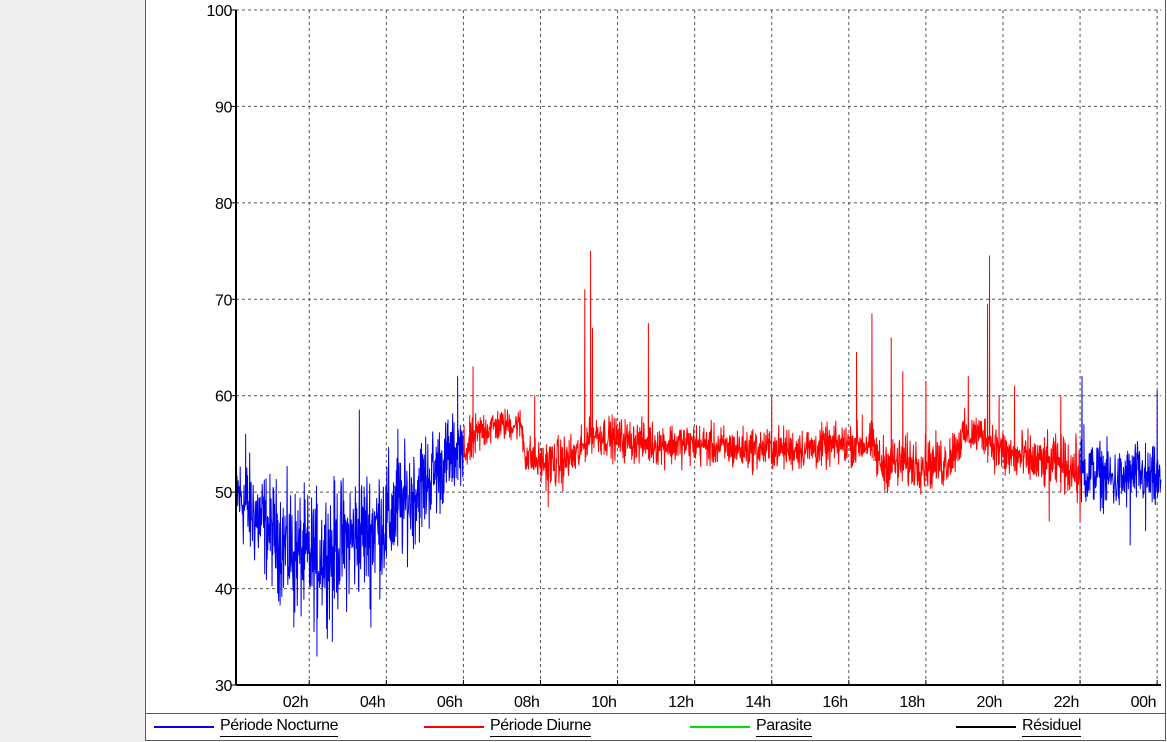  I want to click on y-tick-label-80: 80, so click(223, 204).